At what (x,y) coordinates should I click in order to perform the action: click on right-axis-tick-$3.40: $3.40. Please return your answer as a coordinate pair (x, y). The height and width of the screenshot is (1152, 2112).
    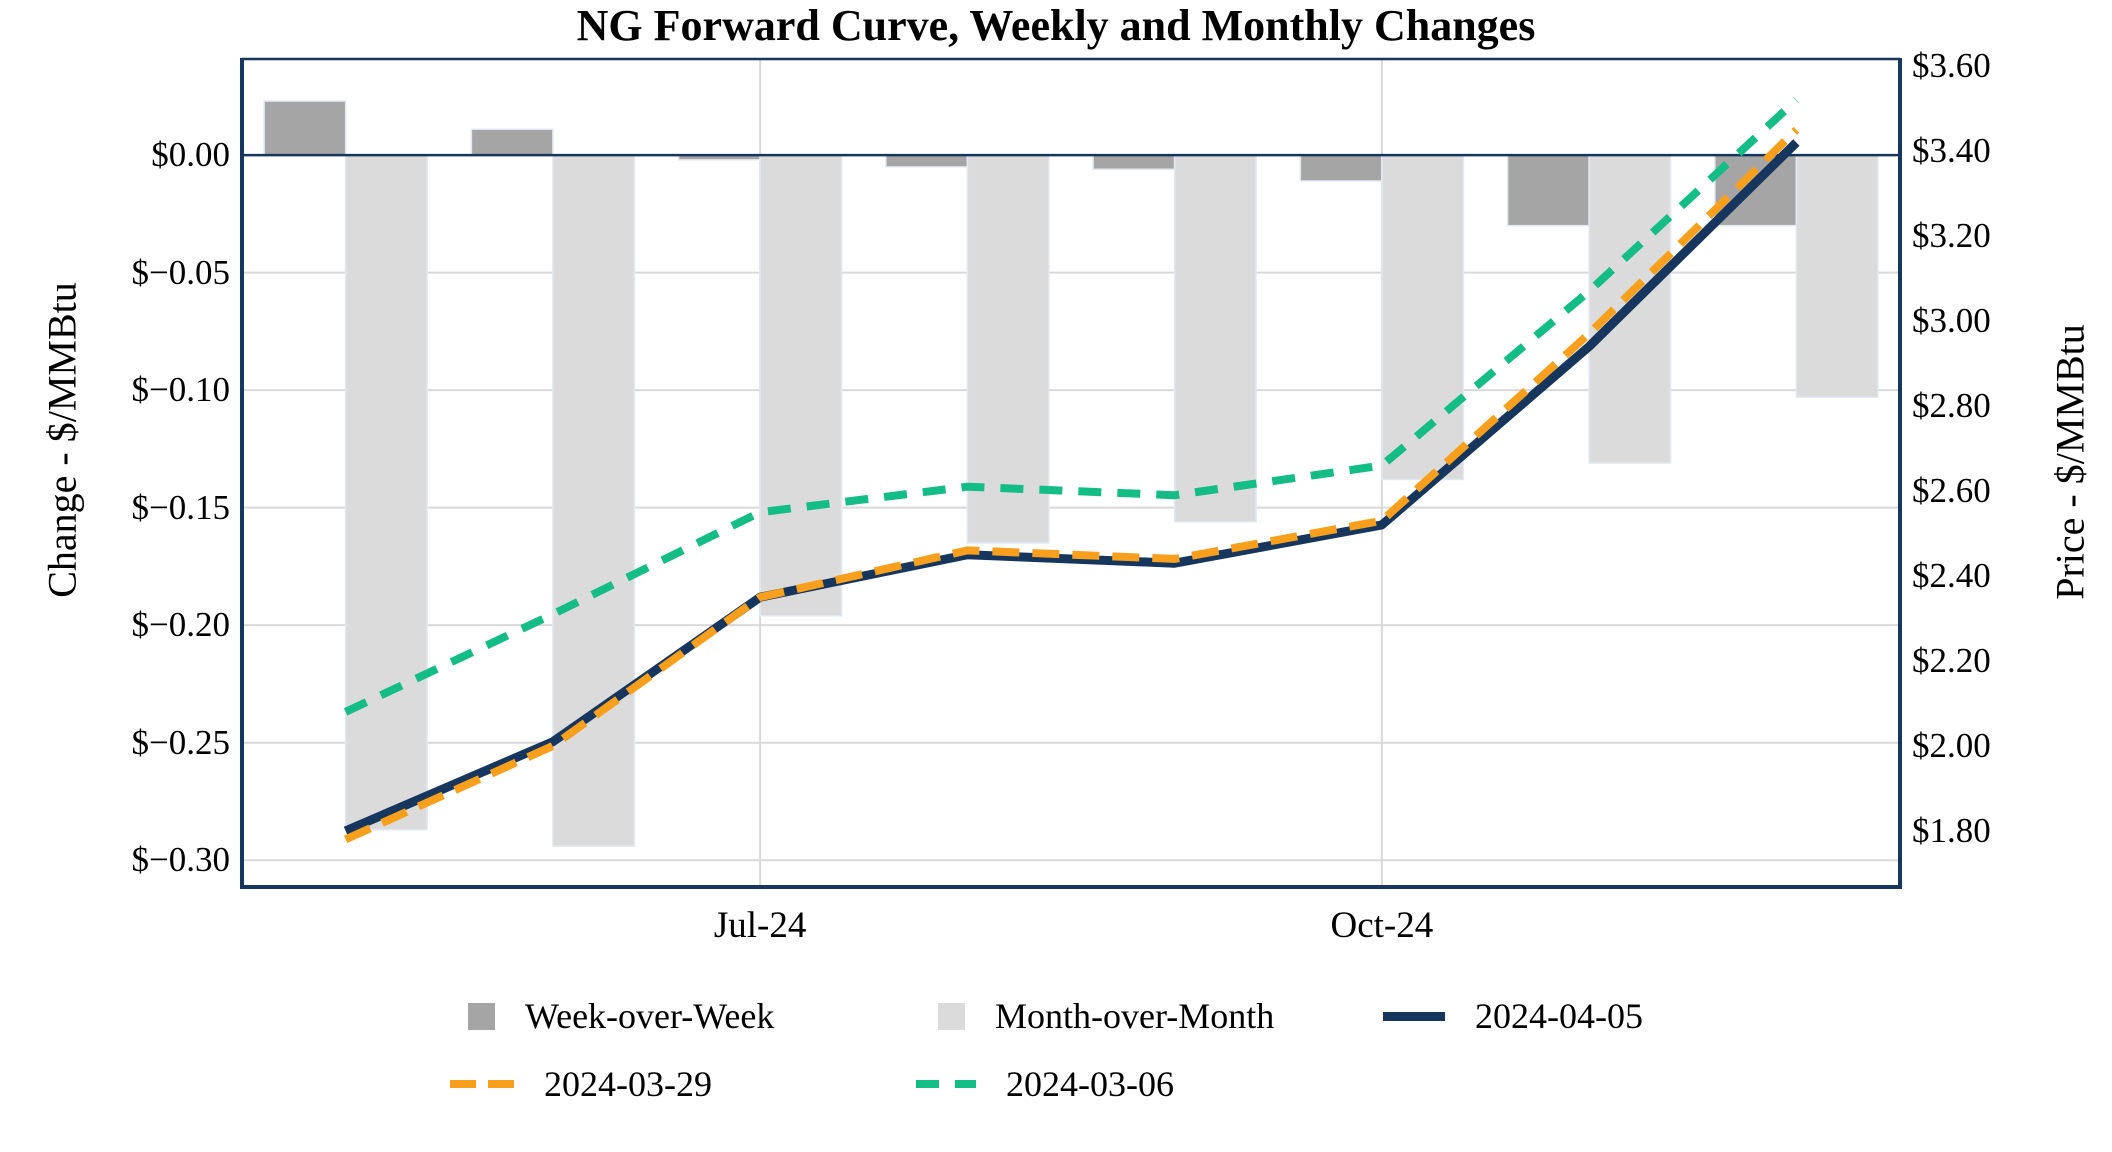
    Looking at the image, I should click on (1951, 150).